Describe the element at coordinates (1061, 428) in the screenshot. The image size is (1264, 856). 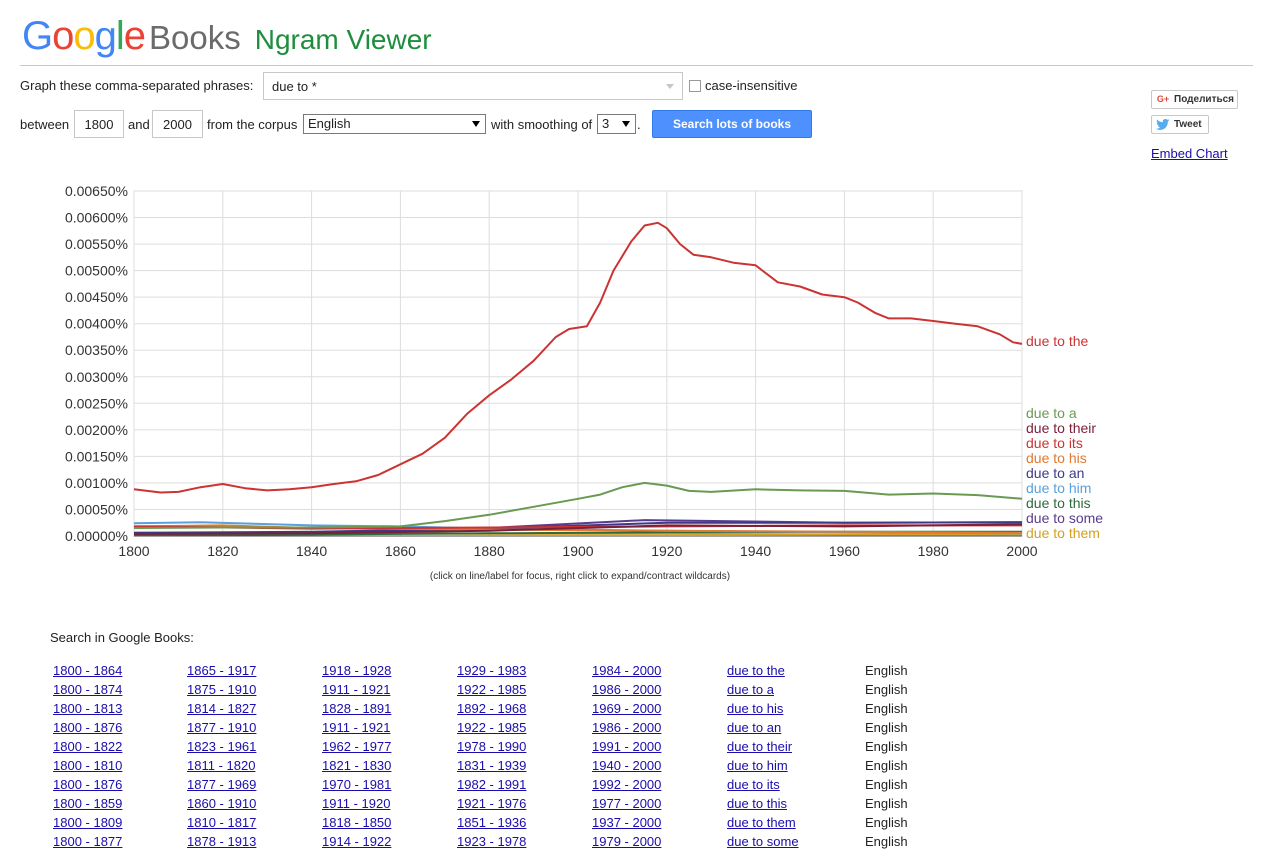
I see `legend-label: due to their` at that location.